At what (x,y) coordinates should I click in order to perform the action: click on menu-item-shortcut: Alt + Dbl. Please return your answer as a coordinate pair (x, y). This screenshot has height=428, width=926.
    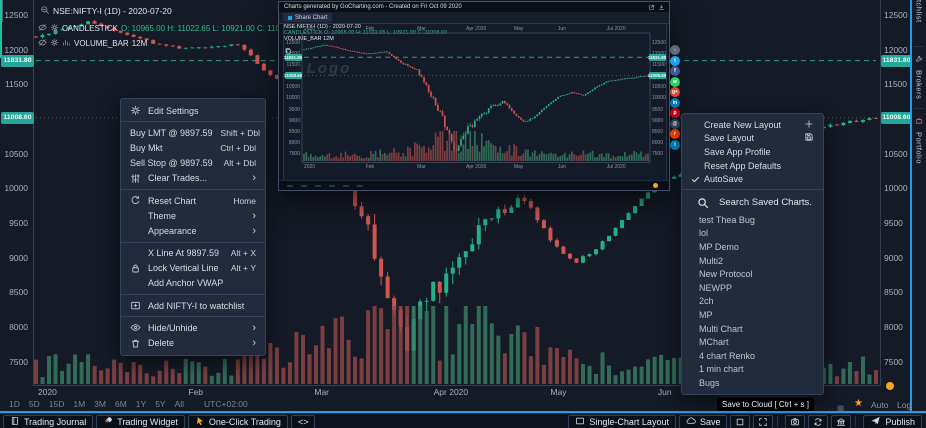
    Looking at the image, I should click on (239, 163).